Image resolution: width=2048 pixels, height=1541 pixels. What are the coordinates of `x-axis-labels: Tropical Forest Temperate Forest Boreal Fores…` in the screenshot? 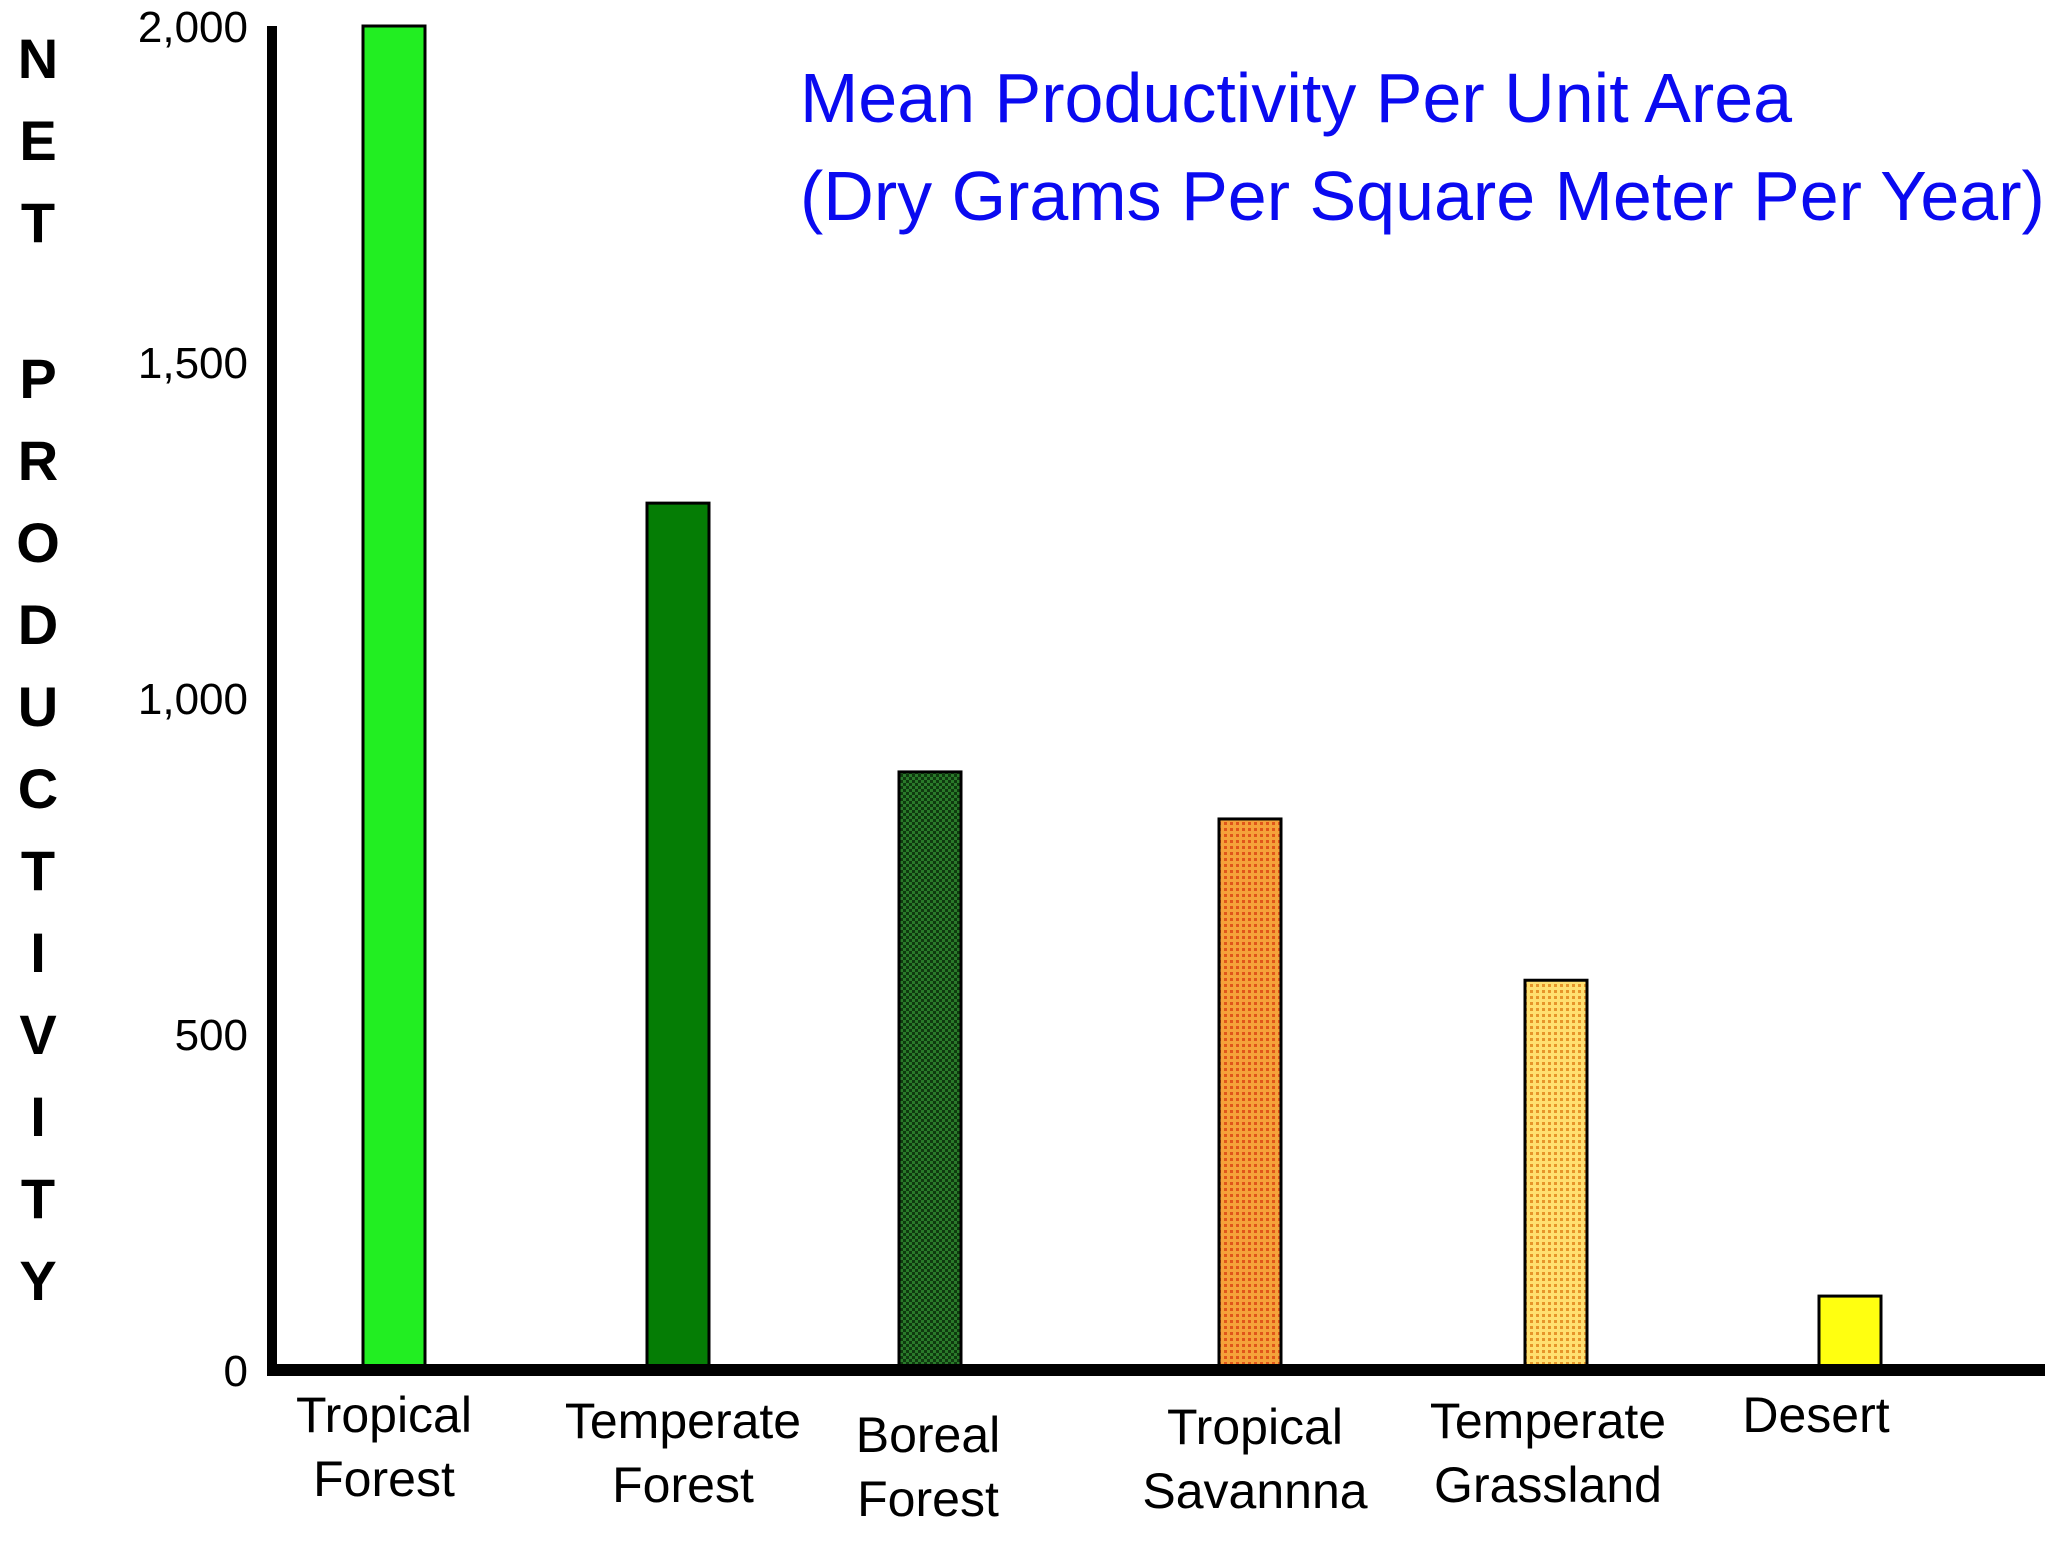 It's located at (1093, 1457).